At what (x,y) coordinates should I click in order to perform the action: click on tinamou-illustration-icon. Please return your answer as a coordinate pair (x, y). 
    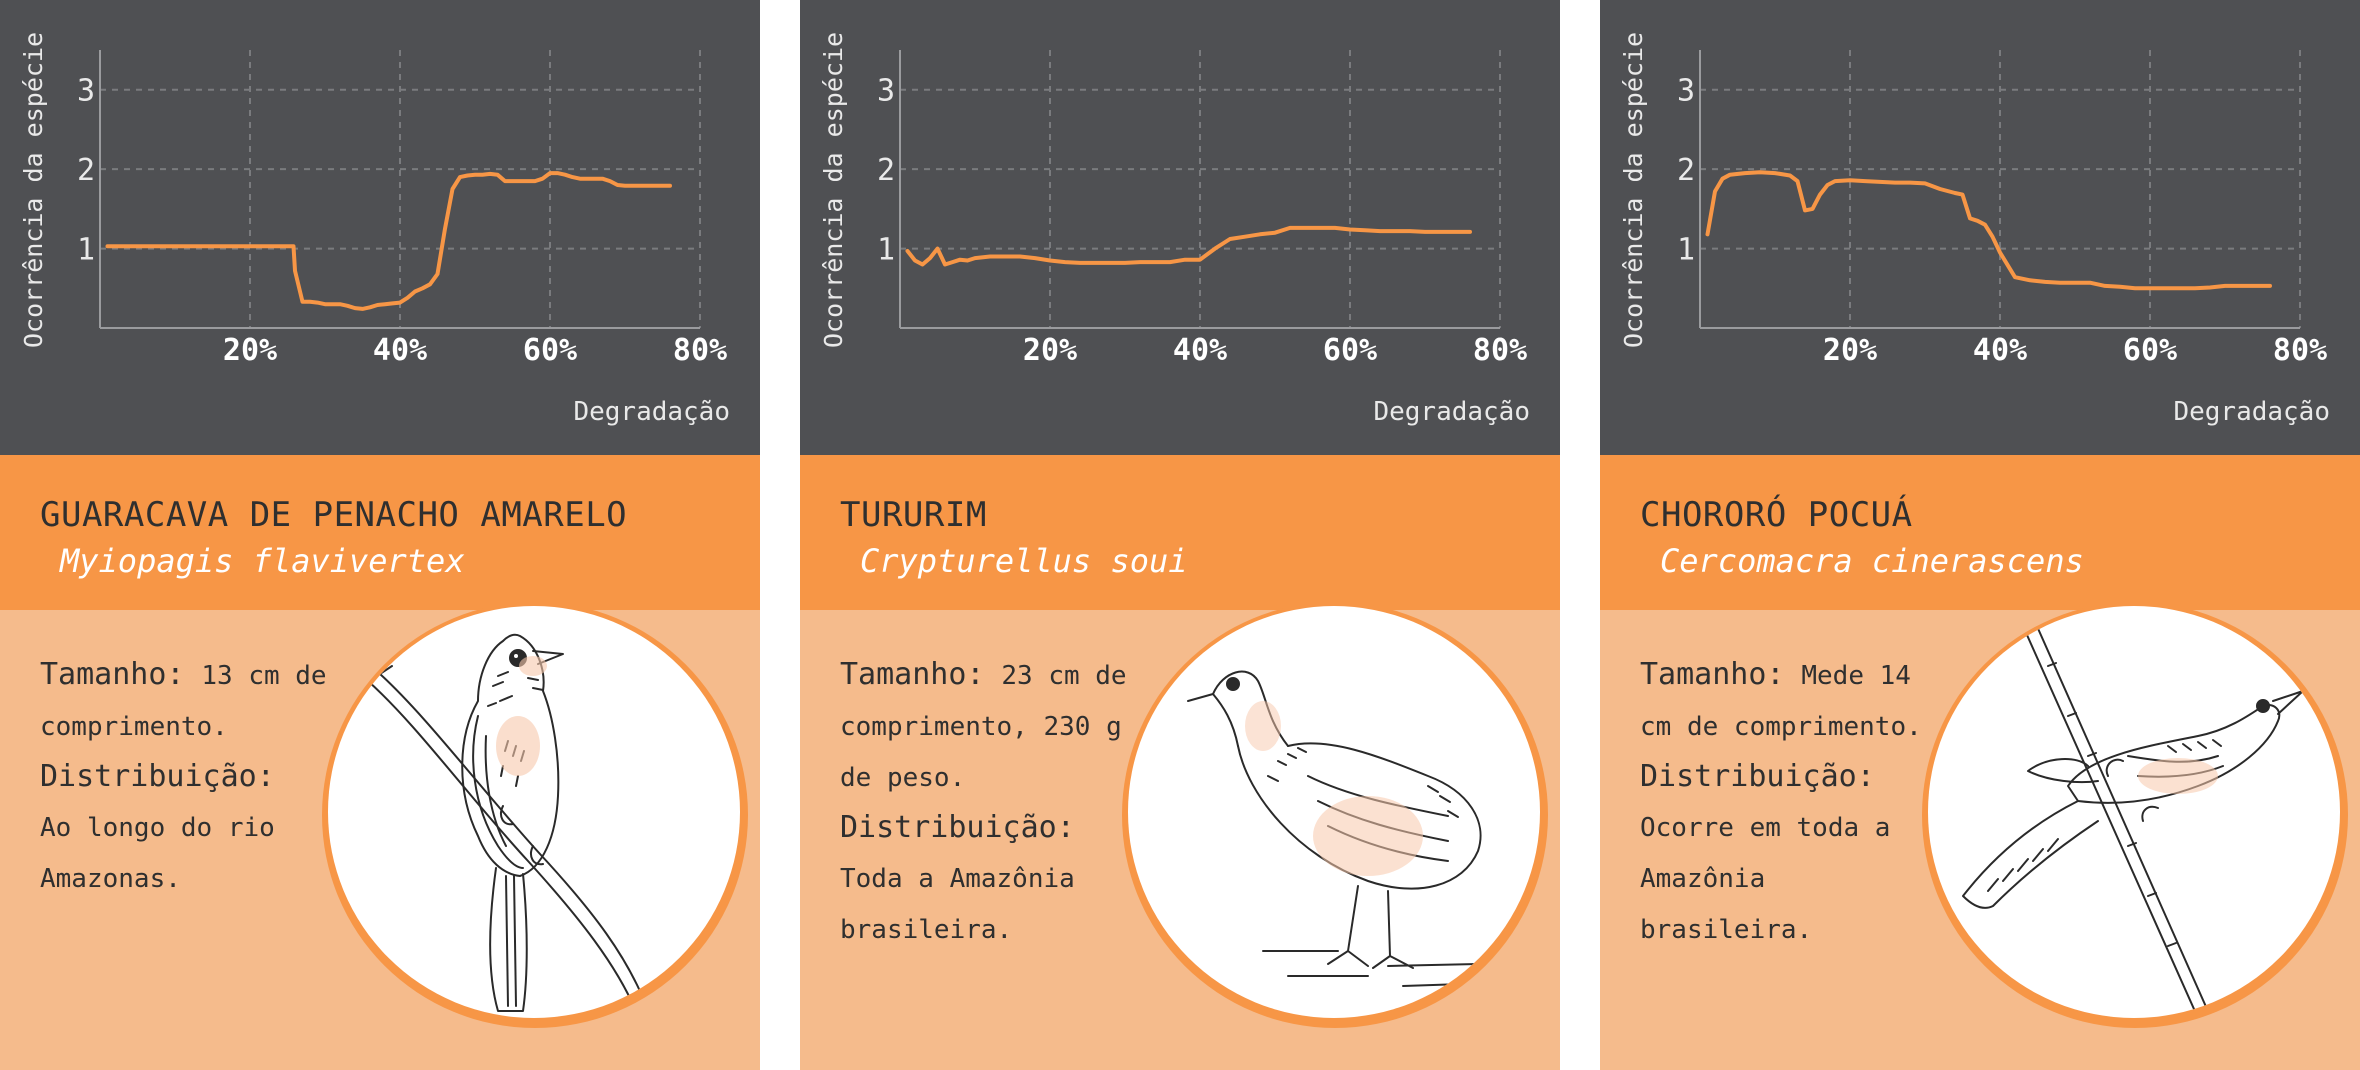
    Looking at the image, I should click on (1334, 828).